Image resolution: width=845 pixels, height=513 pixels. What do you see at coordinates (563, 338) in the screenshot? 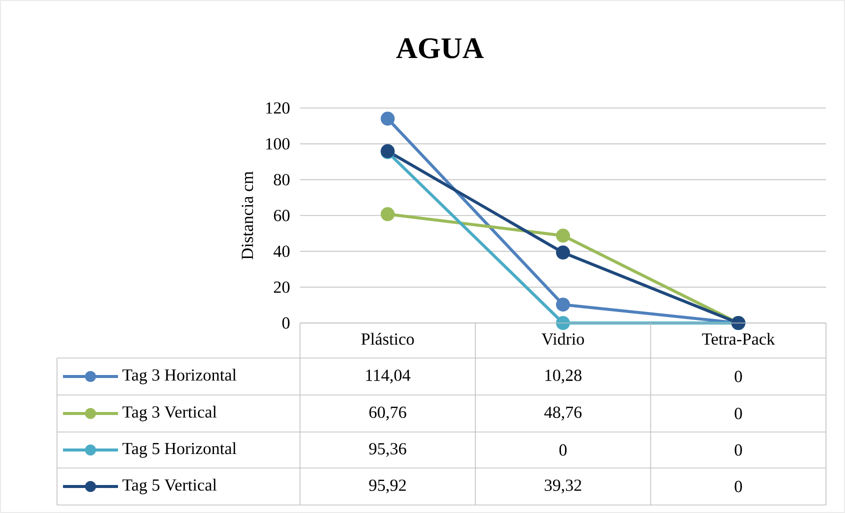
I see `x-tick-label: Vidrio` at bounding box center [563, 338].